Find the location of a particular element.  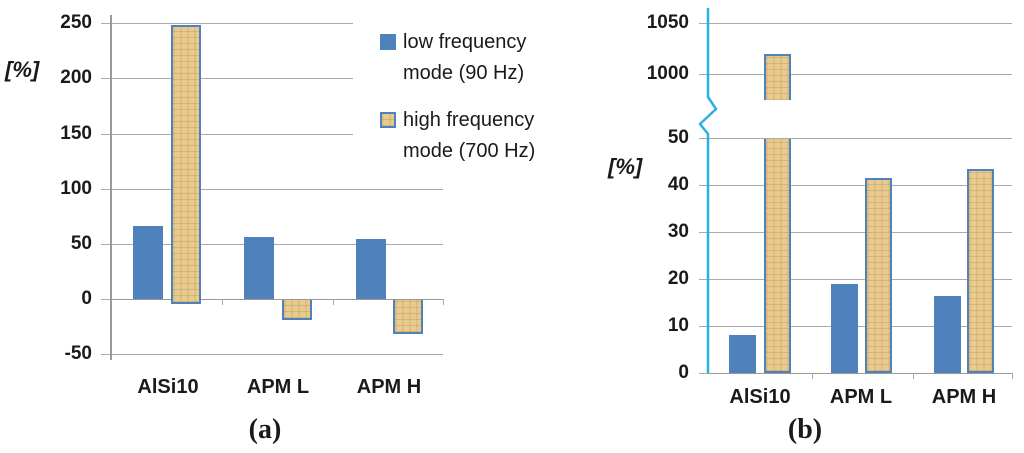

axis-break-zigzag-icon is located at coordinates (708, 190).